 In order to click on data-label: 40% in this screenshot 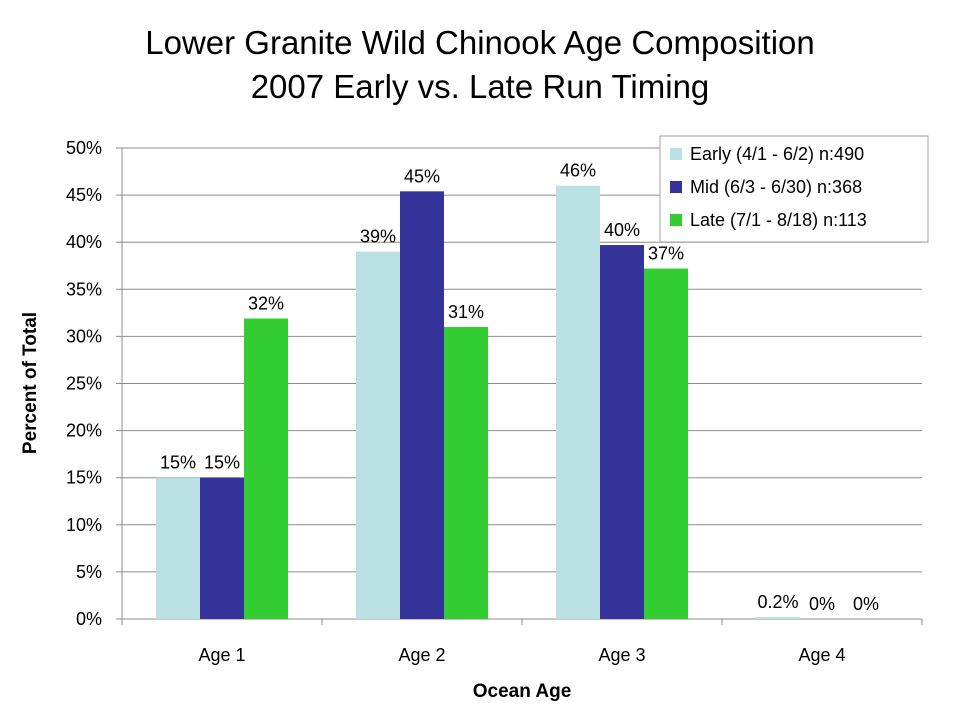, I will do `click(622, 230)`.